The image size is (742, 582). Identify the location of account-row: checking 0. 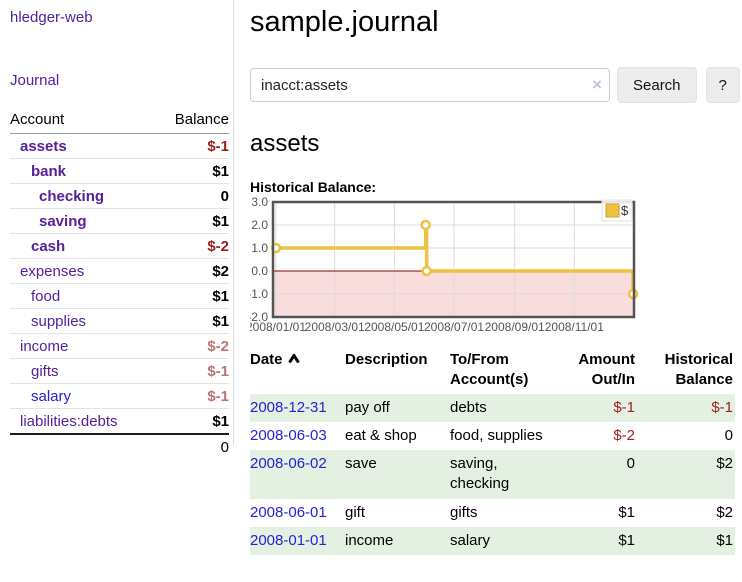
(119, 196).